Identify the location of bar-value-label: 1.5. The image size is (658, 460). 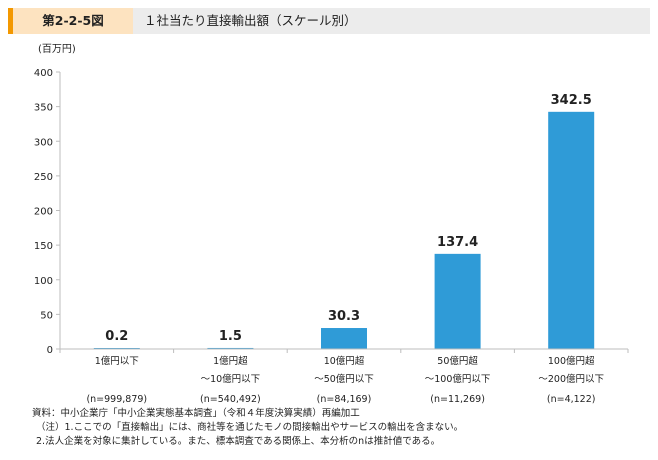
(230, 336).